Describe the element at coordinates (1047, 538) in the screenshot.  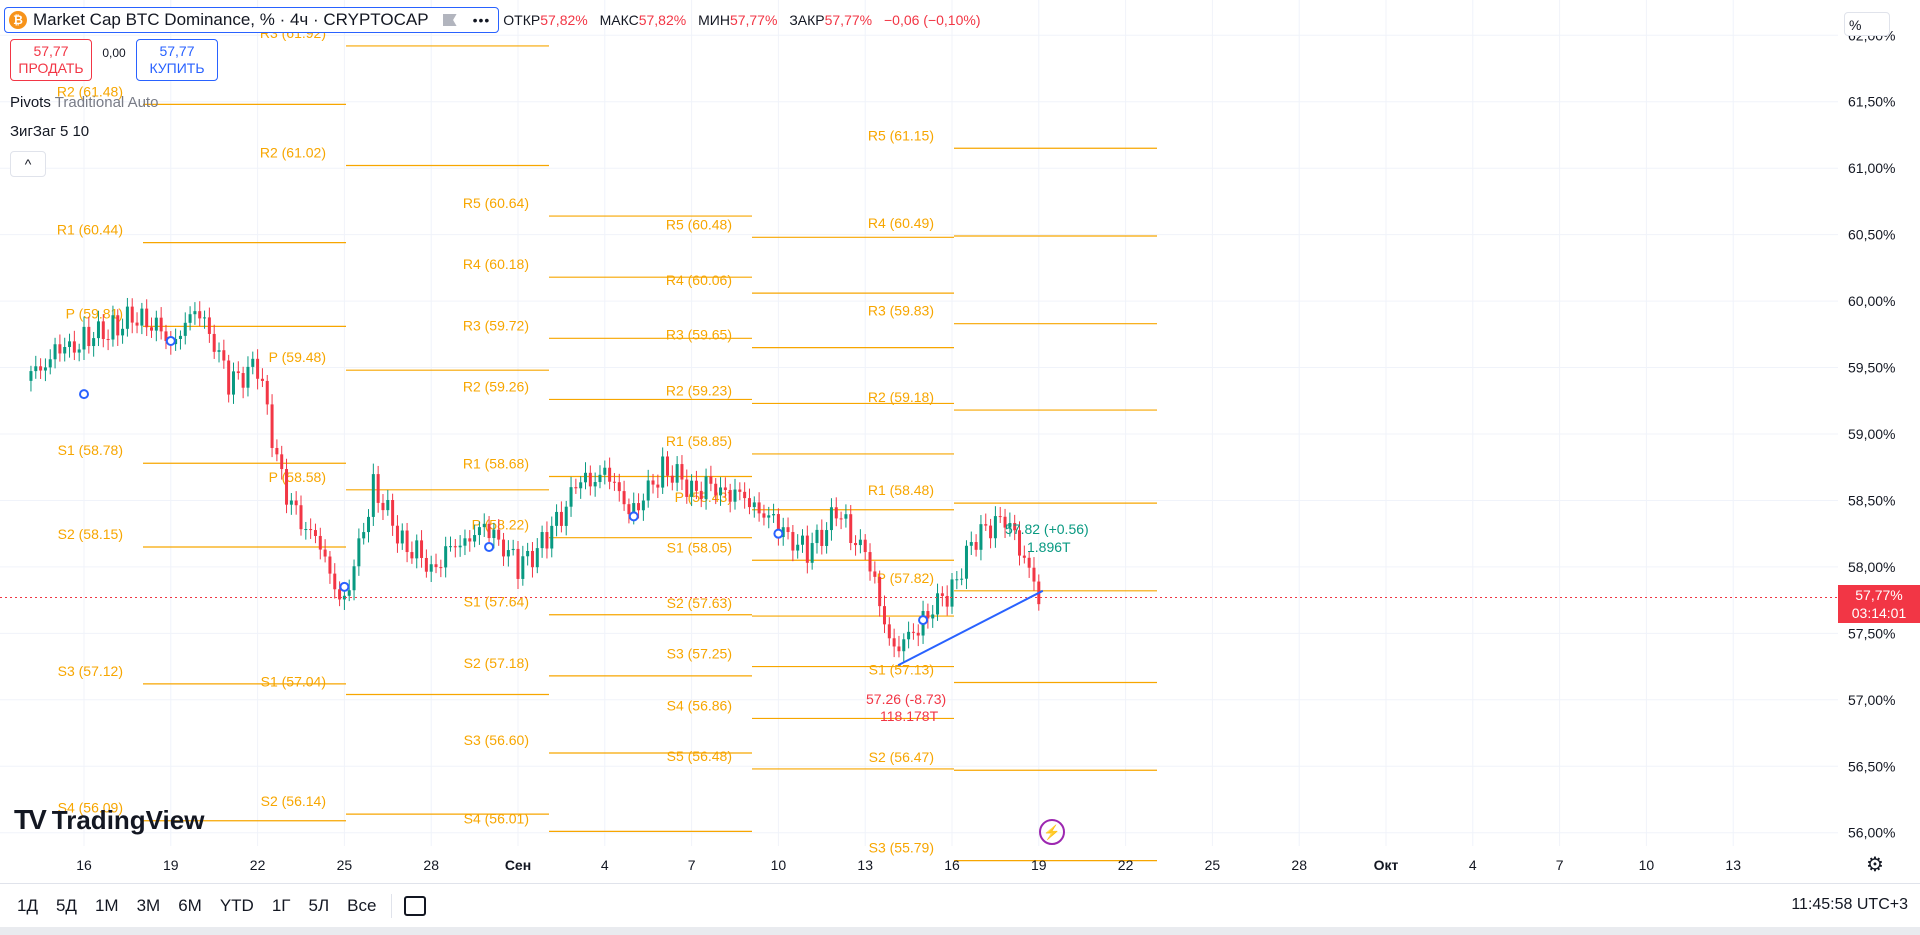
I see `zigzag-high-label: 57.82 (+0.56) 1.896T` at that location.